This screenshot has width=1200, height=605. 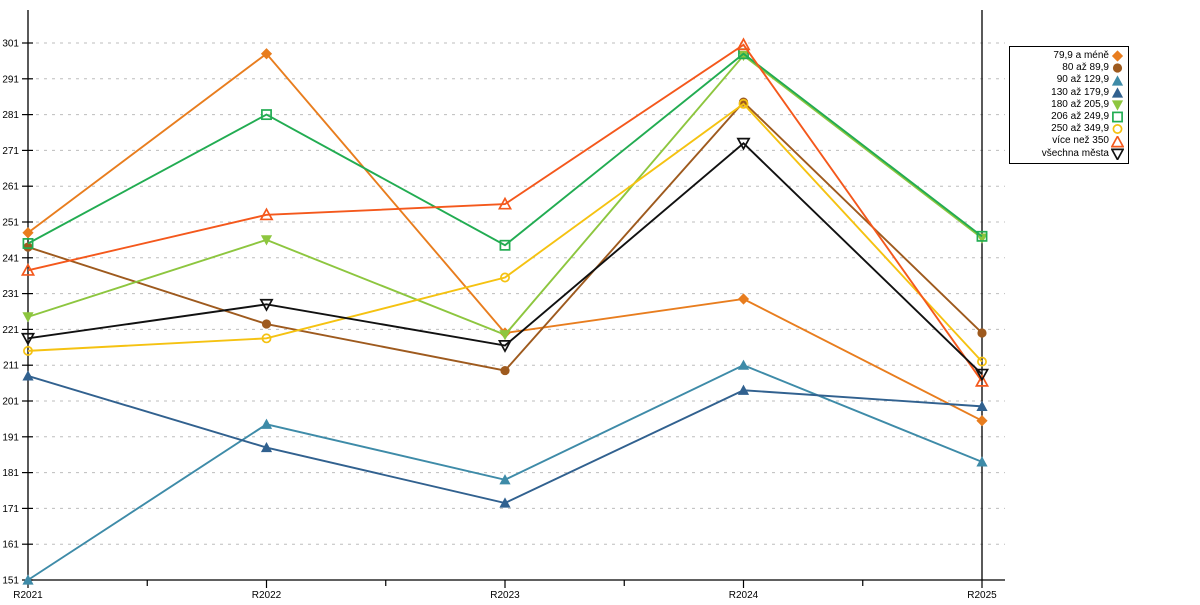 I want to click on legend-item: více než 350, so click(x=1069, y=141).